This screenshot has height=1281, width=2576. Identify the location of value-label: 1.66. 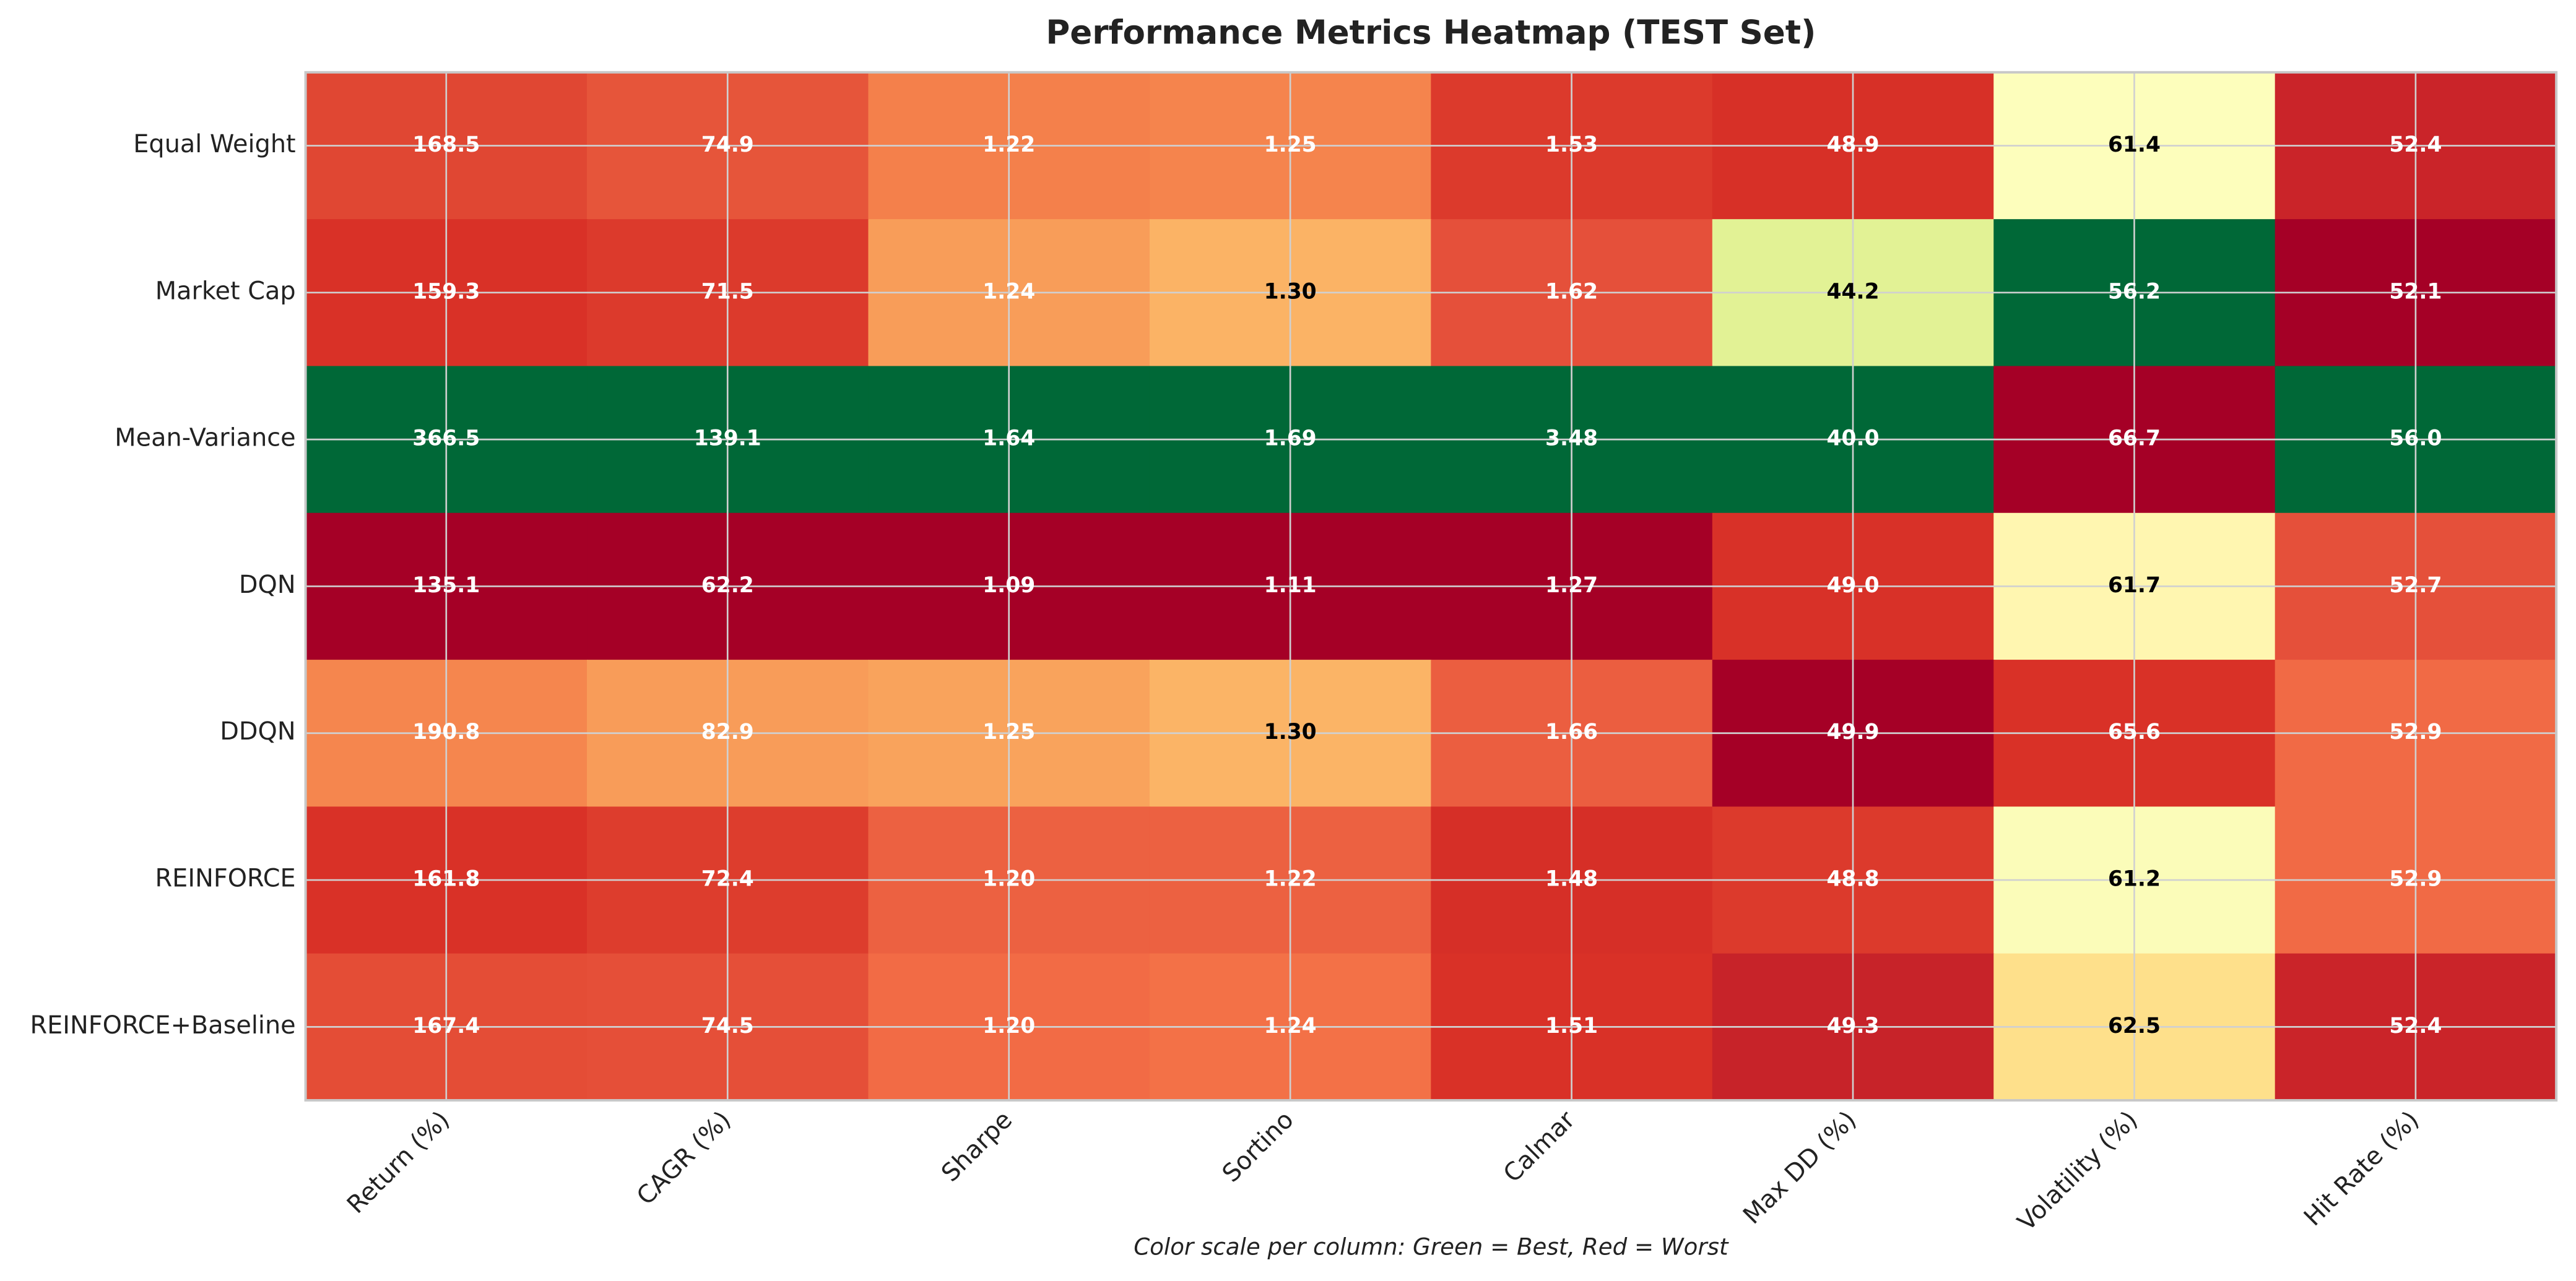
(1571, 732).